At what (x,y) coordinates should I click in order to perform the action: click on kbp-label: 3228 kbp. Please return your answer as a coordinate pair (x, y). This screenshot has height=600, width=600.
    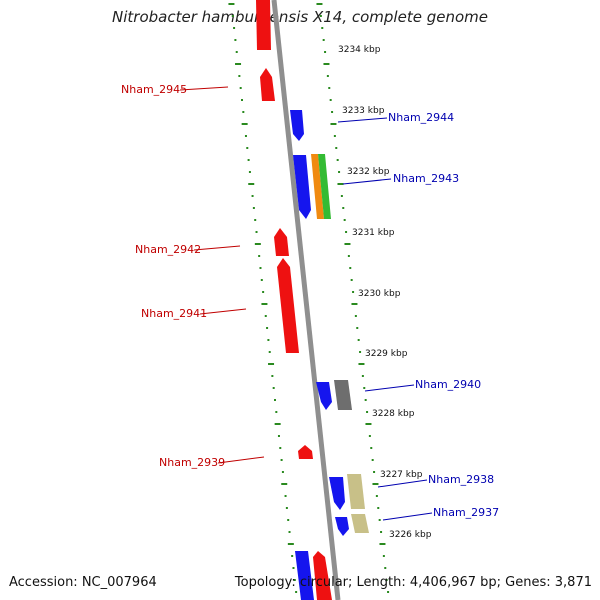
    Looking at the image, I should click on (393, 414).